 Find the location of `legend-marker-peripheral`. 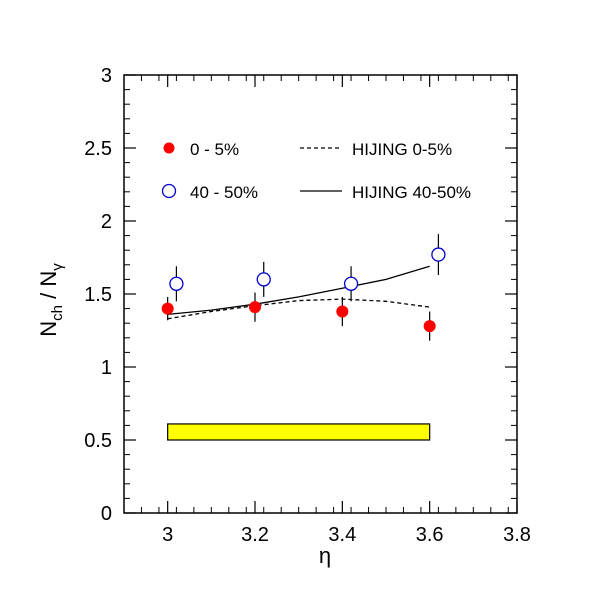

legend-marker-peripheral is located at coordinates (169, 191).